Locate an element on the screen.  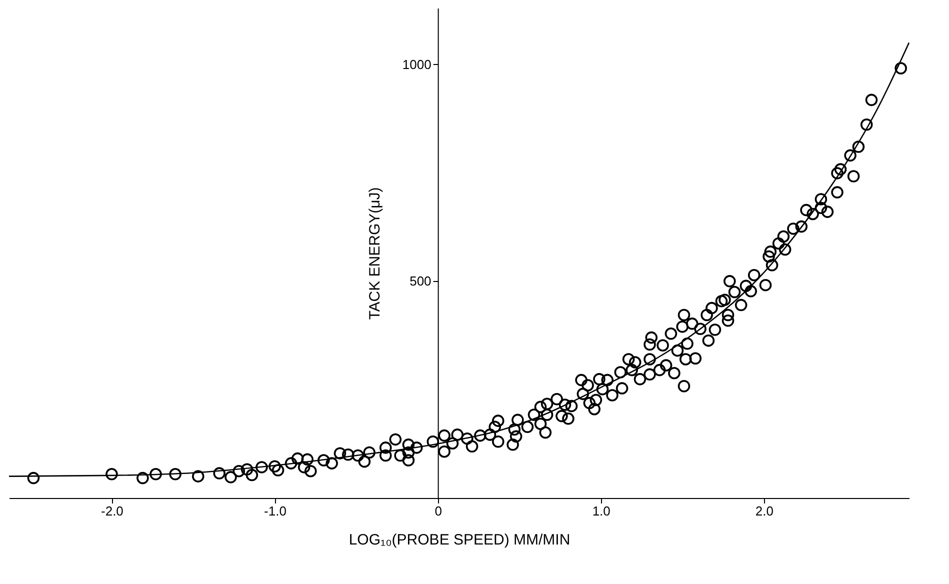
x-tick-label: -2.0 is located at coordinates (112, 511).